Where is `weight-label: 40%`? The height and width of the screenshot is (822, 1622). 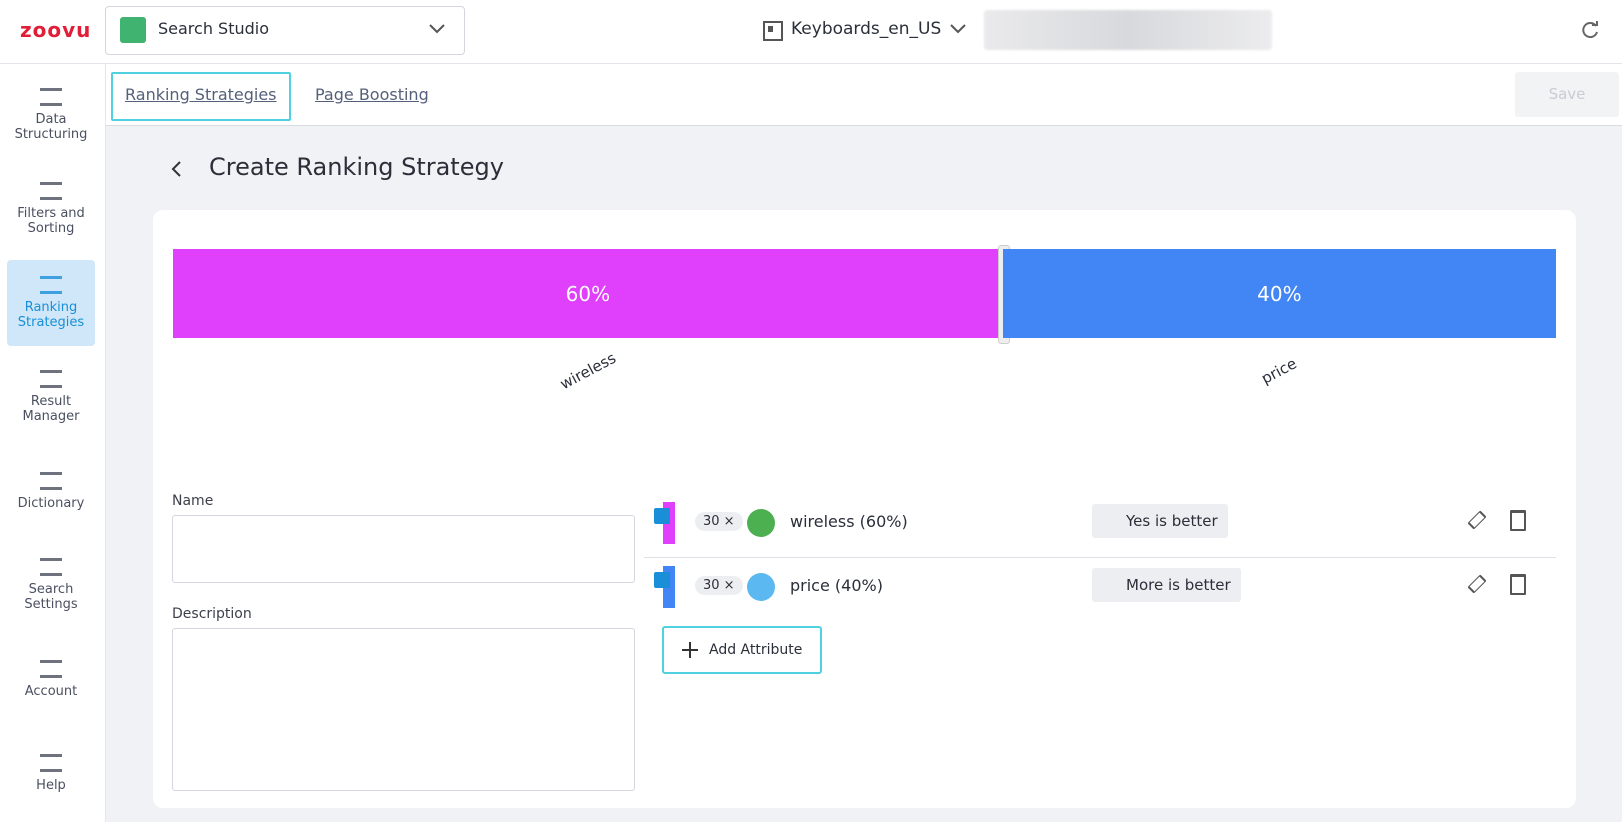 weight-label: 40% is located at coordinates (1279, 293).